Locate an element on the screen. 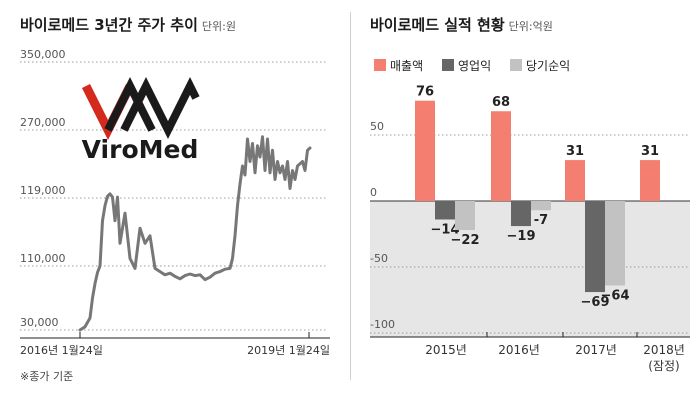 The image size is (700, 400). panel-divider is located at coordinates (350, 196).